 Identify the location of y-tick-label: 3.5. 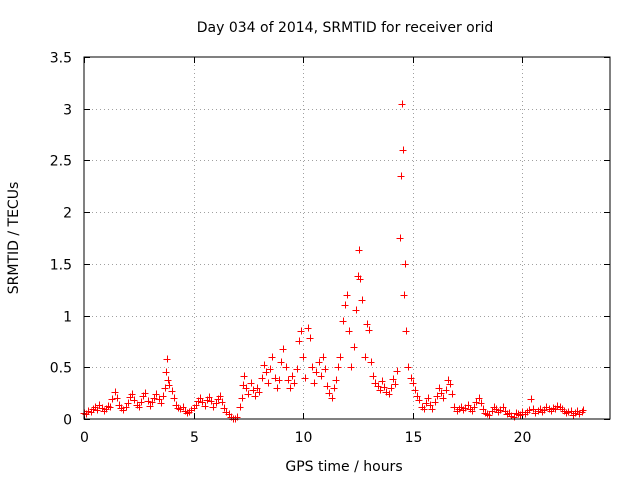
(61, 59).